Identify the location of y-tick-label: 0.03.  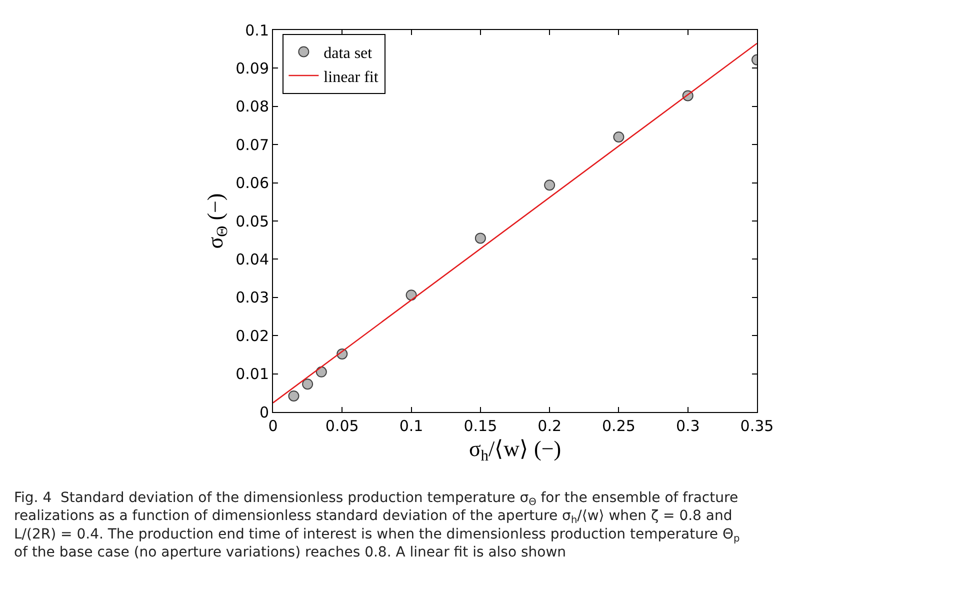
(252, 297).